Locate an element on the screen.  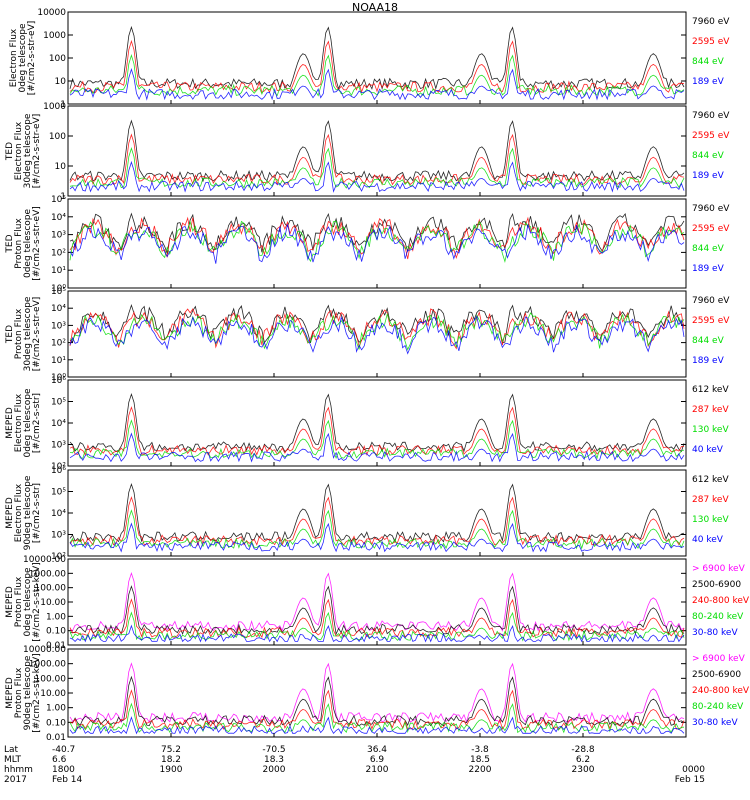
x-tick-label: 18.2 is located at coordinates (171, 760).